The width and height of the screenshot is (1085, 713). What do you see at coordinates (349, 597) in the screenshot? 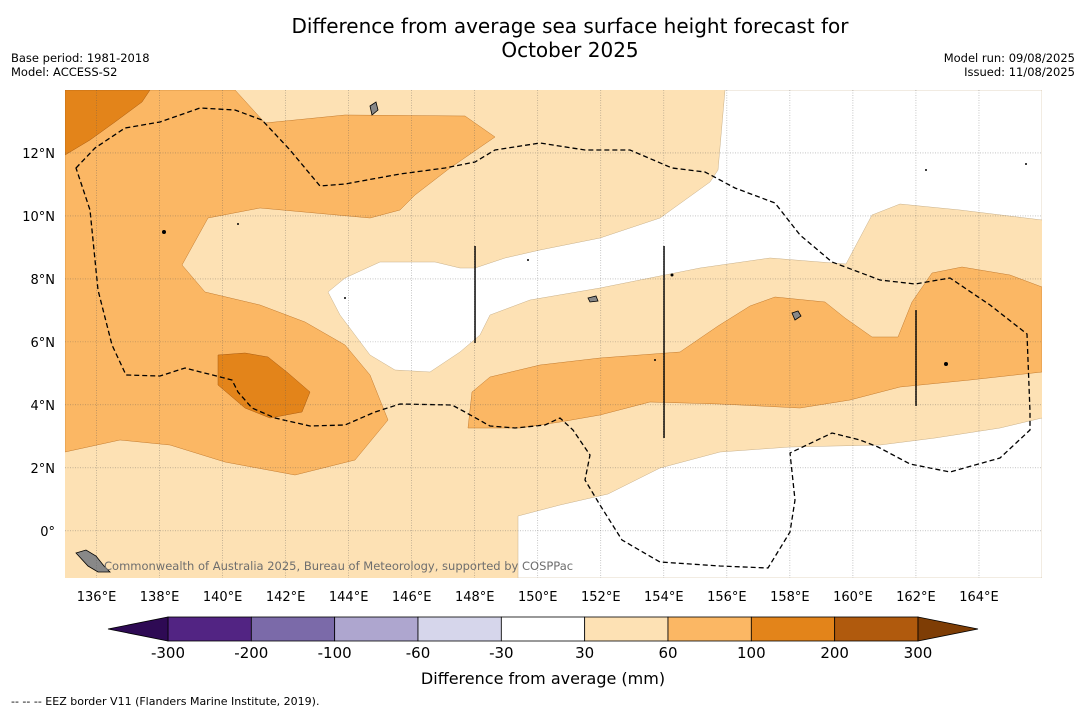
I see `lon-tick-label: 144°E` at bounding box center [349, 597].